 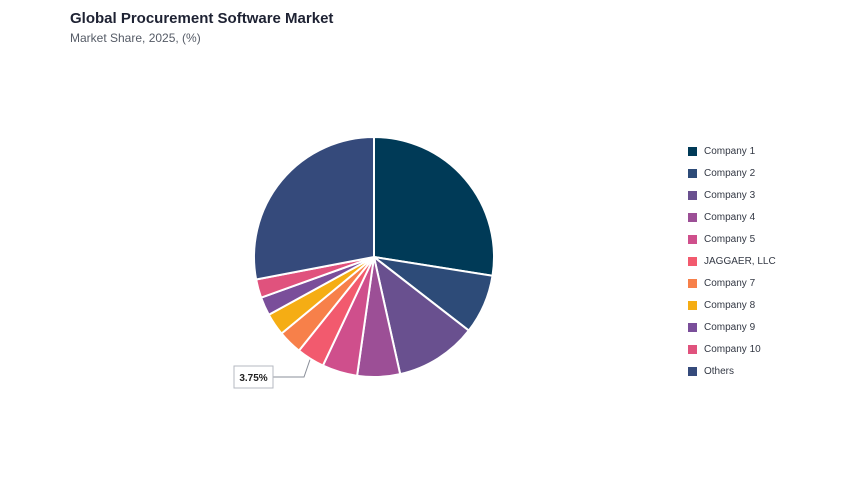 I want to click on legend-label: Company 5, so click(x=730, y=239).